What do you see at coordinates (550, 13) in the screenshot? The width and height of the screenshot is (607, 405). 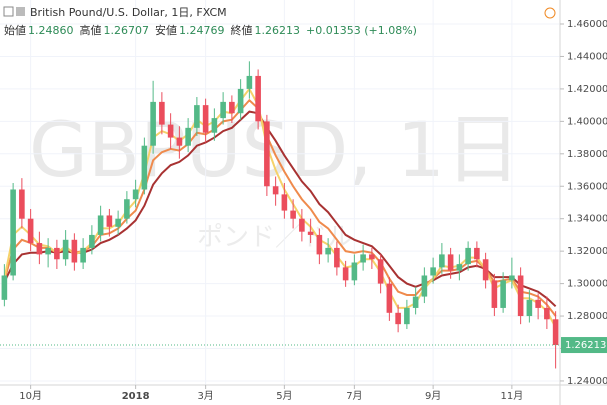 I see `alert-icon` at bounding box center [550, 13].